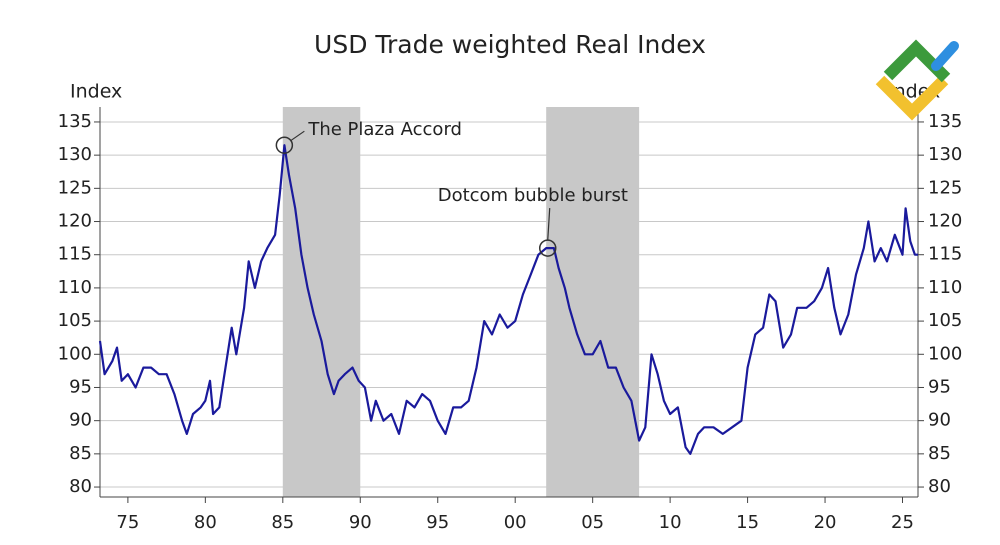 Image resolution: width=1000 pixels, height=545 pixels. What do you see at coordinates (96, 92) in the screenshot?
I see `y-axis-label: Index` at bounding box center [96, 92].